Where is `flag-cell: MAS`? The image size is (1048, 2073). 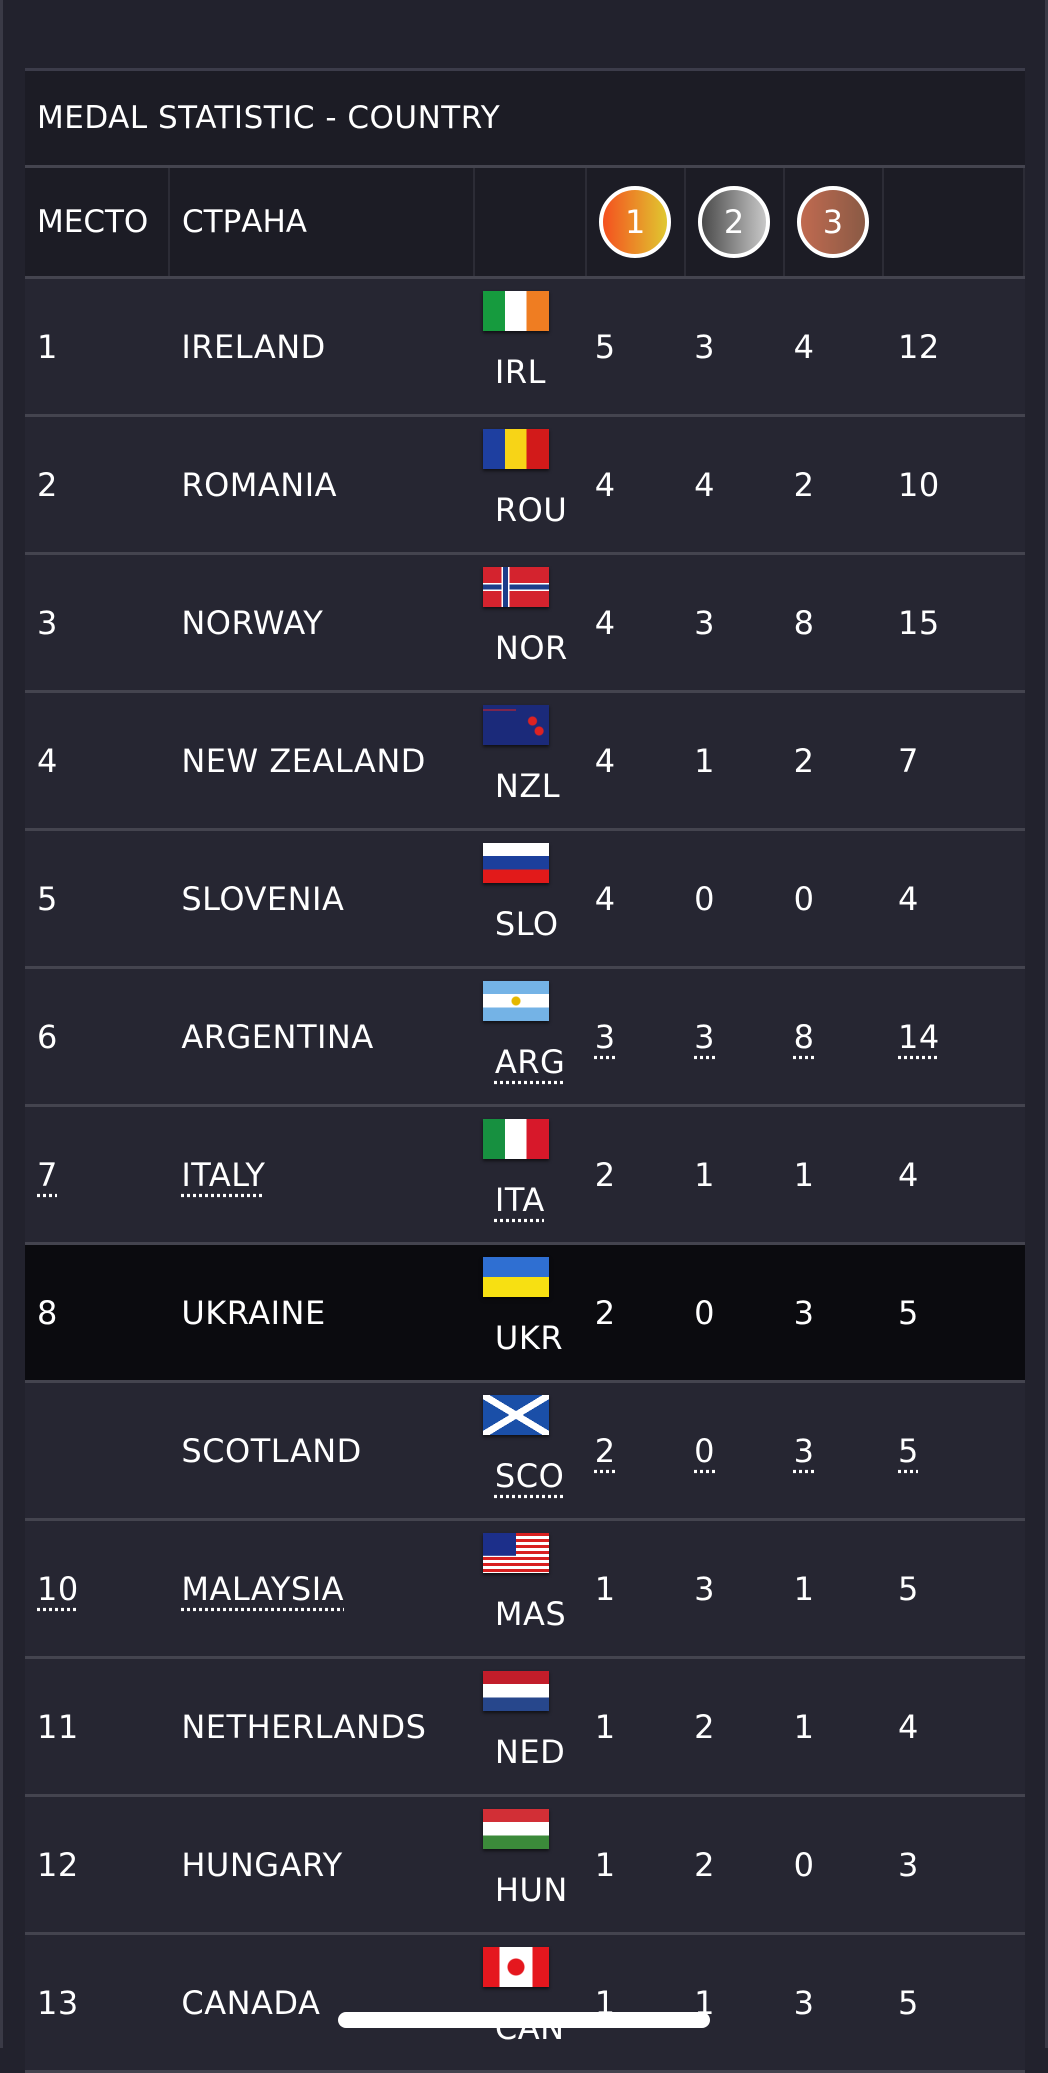 flag-cell: MAS is located at coordinates (529, 1588).